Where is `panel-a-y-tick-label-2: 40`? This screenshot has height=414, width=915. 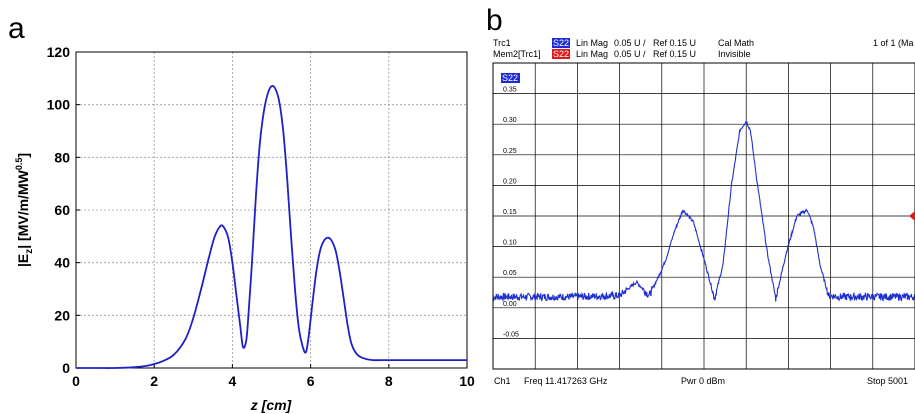 panel-a-y-tick-label-2: 40 is located at coordinates (62, 263).